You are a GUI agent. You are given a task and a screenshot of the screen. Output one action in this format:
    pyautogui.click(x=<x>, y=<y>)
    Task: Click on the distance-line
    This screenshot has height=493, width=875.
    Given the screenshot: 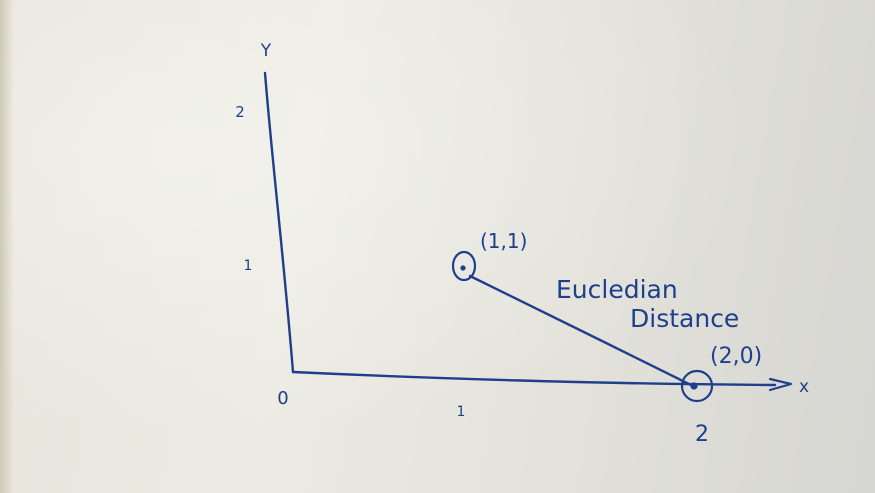 What is the action you would take?
    pyautogui.click(x=581, y=331)
    